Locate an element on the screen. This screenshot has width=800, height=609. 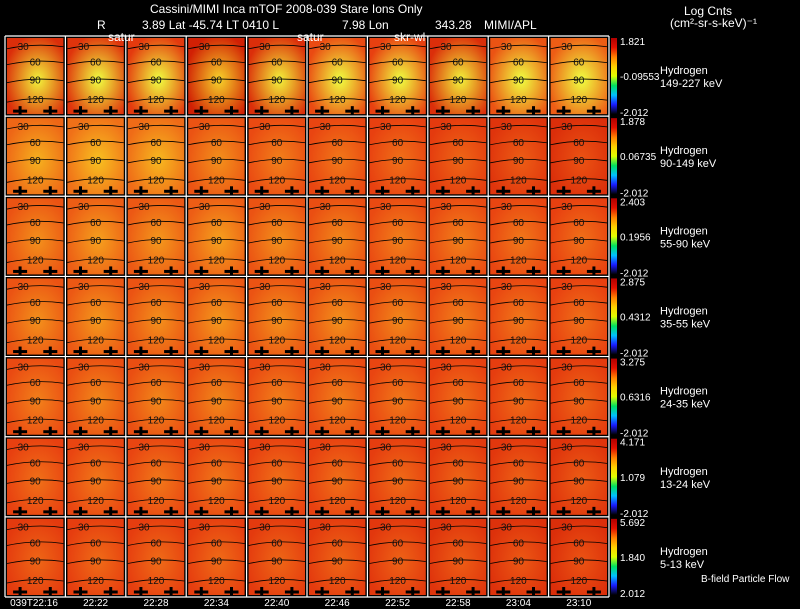
colorbar-mid-label: 0.4312 is located at coordinates (635, 318).